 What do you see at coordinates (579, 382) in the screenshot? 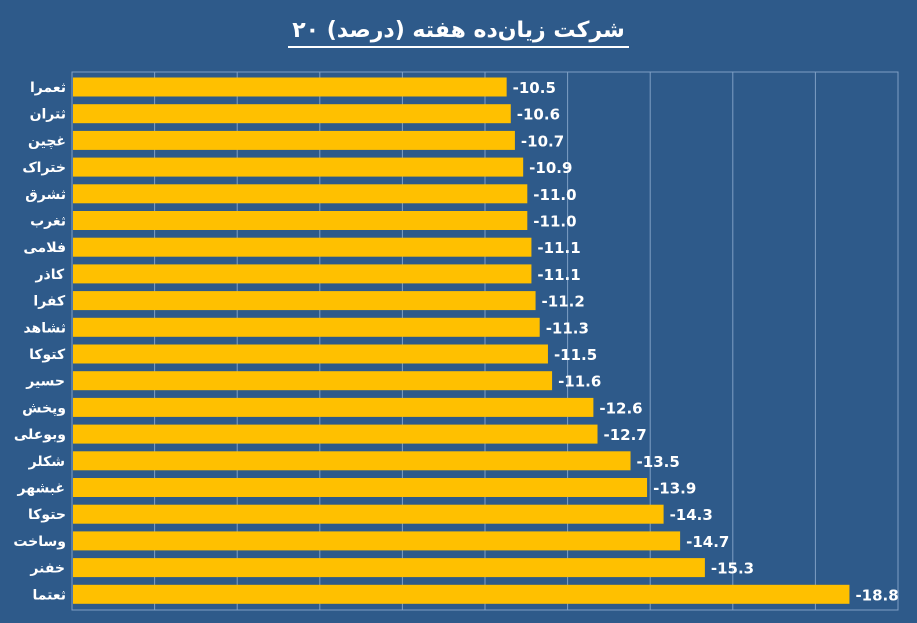
I see `value-label-12: -11.6` at bounding box center [579, 382].